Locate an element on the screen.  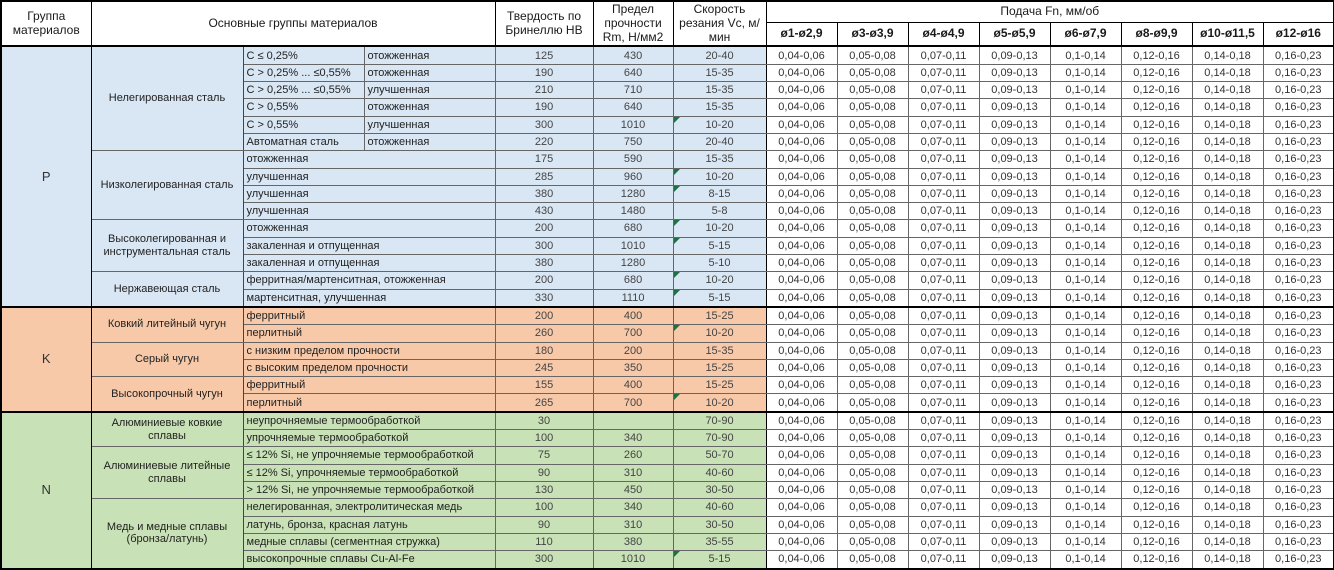
description-cell: с низким пределом прочности is located at coordinates (369, 350).